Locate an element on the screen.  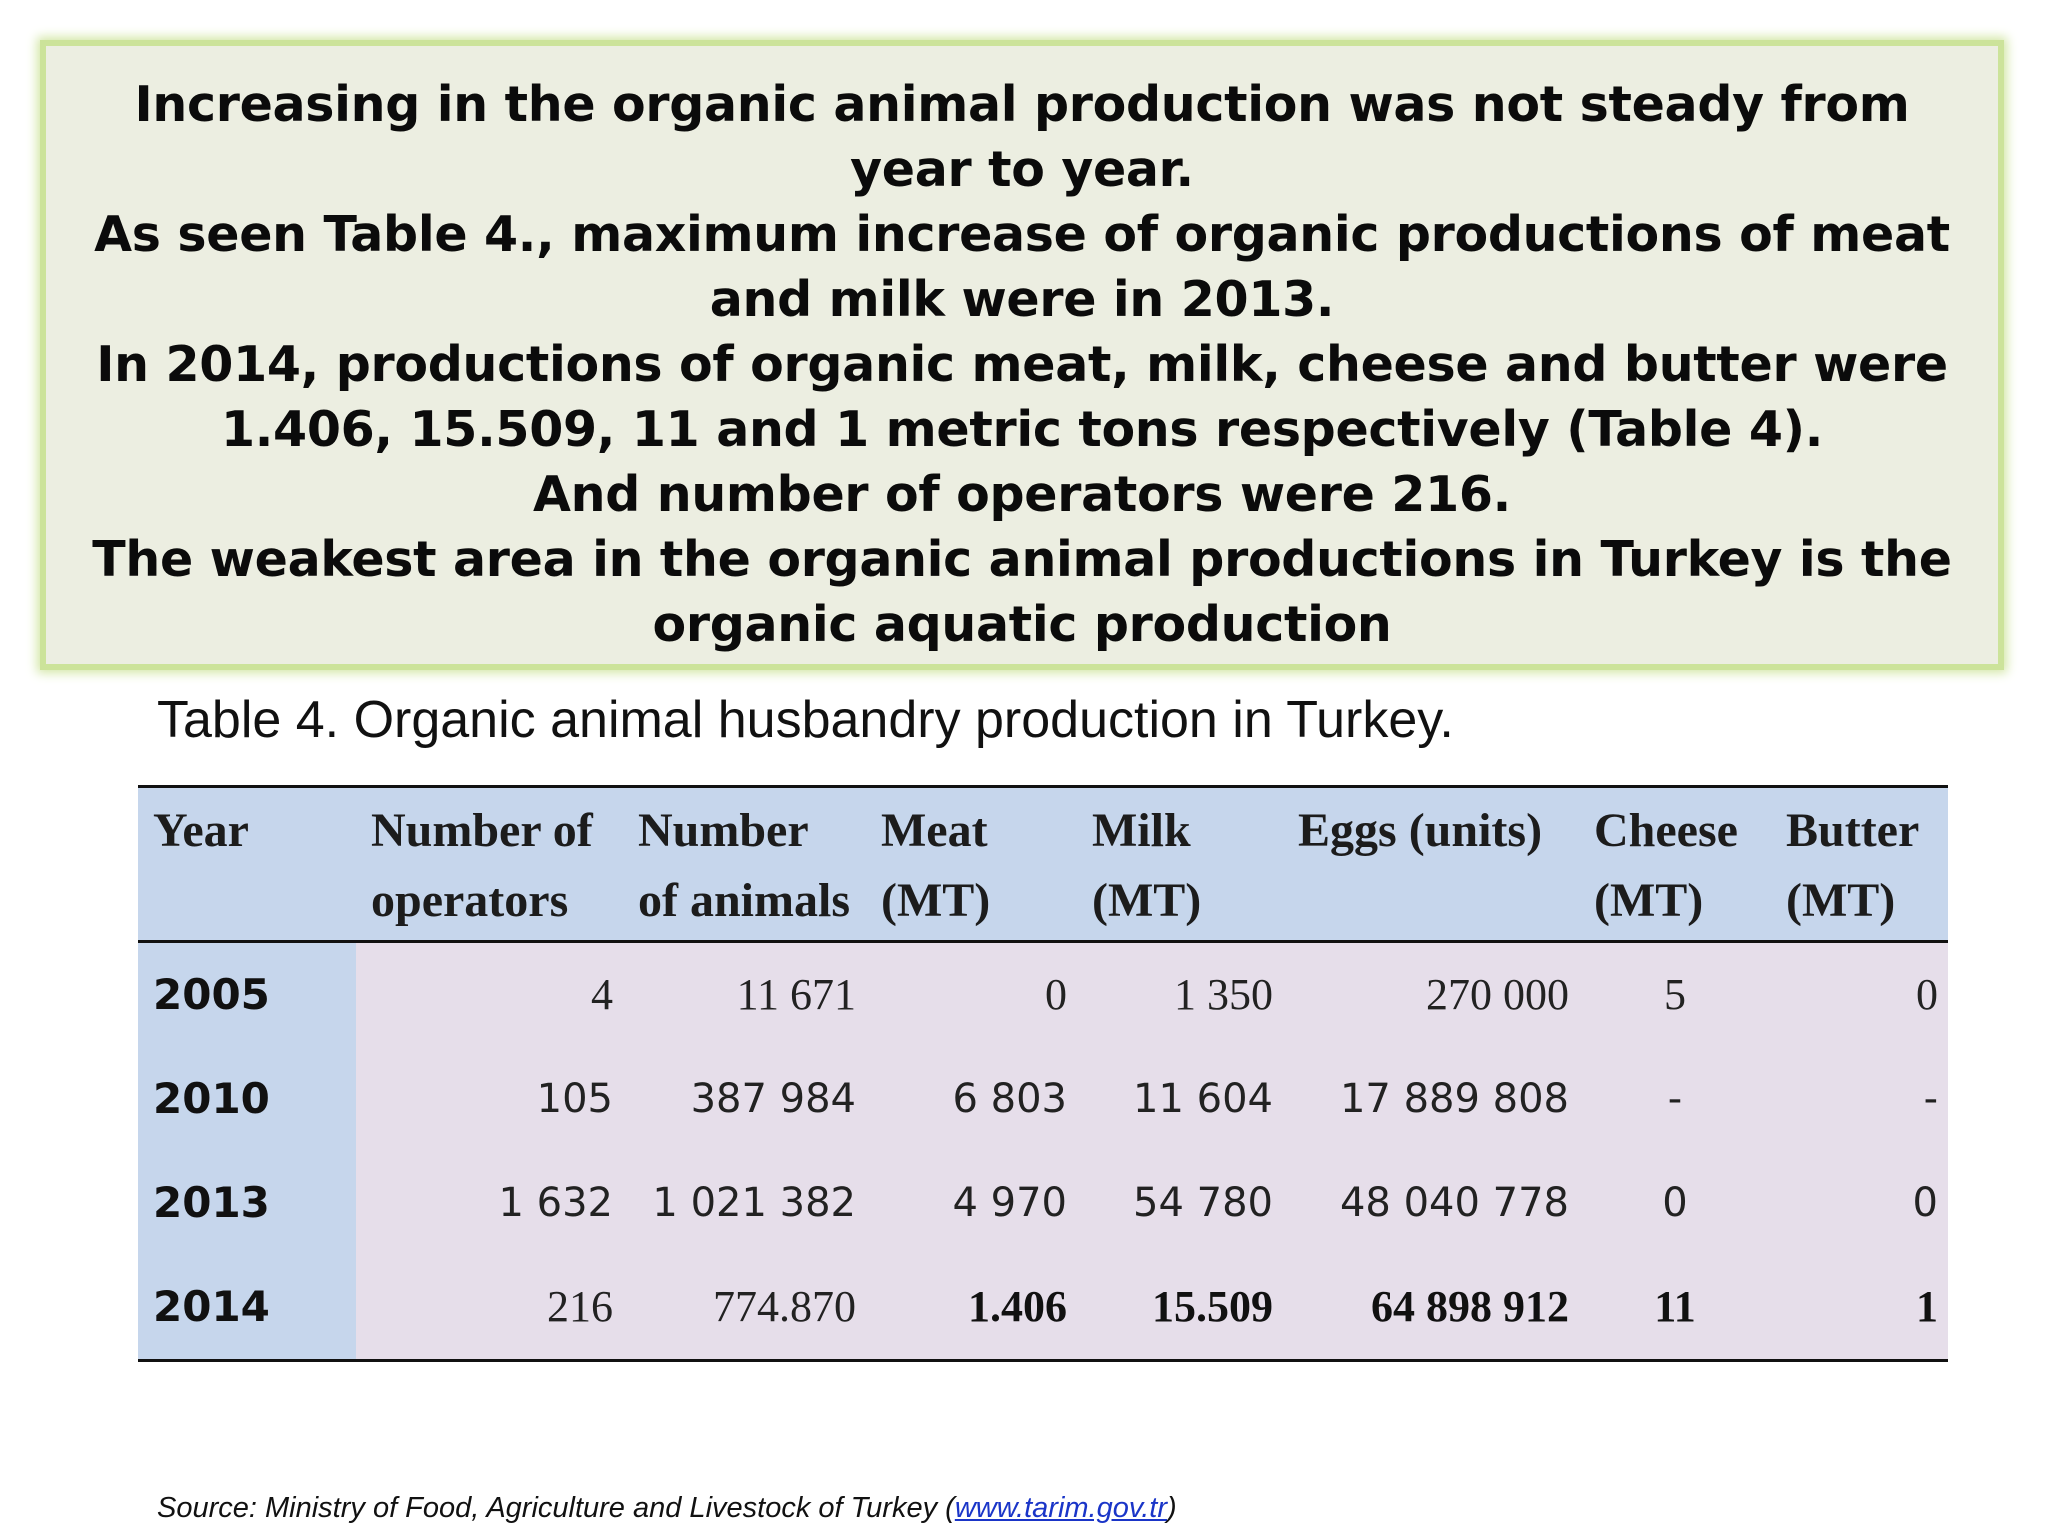
cell-animals: 387 984 is located at coordinates (744, 1099).